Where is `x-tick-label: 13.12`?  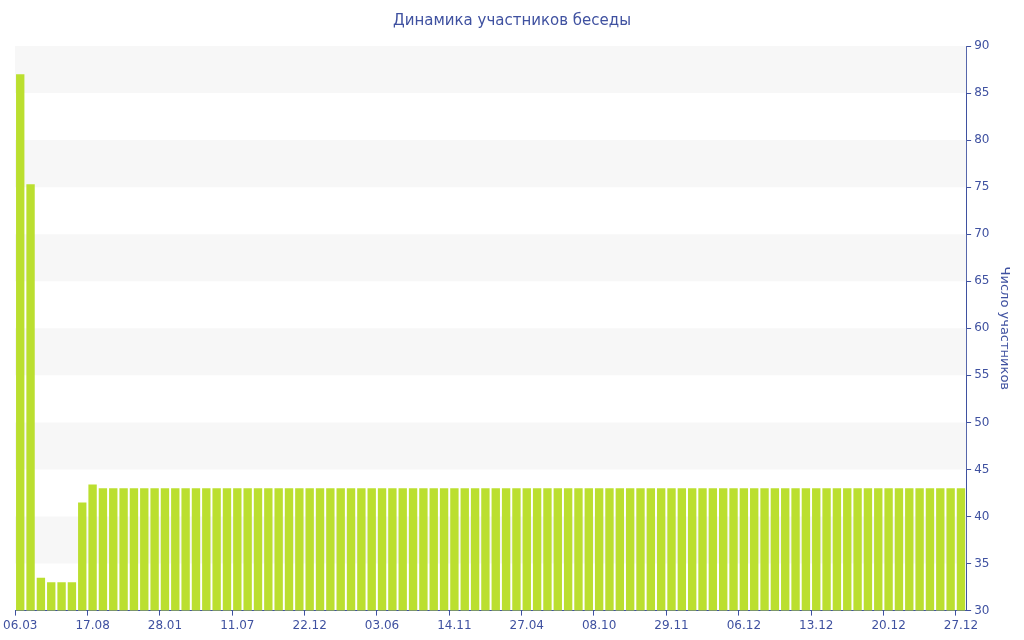
x-tick-label: 13.12 is located at coordinates (816, 624).